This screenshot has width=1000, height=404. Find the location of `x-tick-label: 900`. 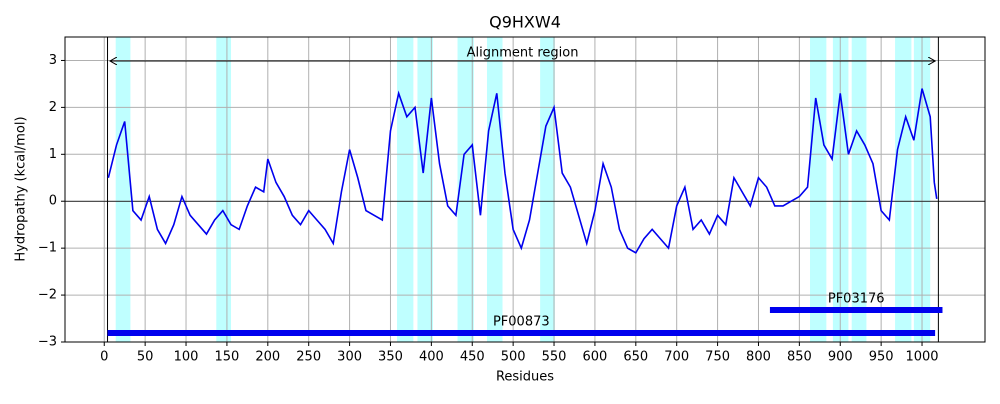

x-tick-label: 900 is located at coordinates (840, 357).